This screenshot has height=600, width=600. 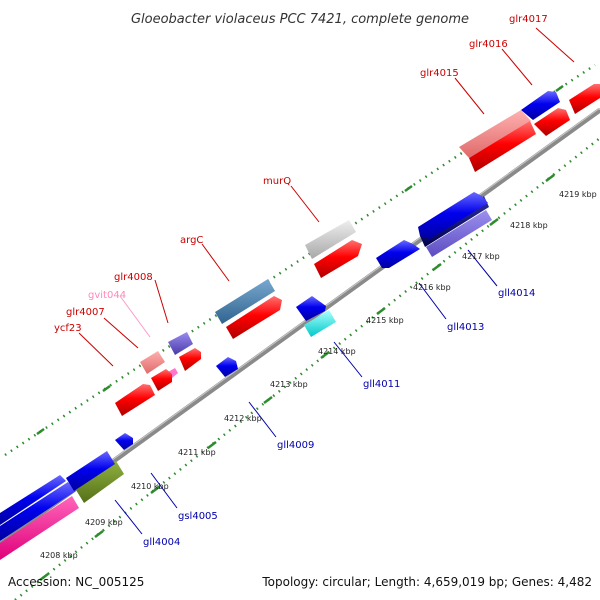 I want to click on accession-label: Accession: NC_005125, so click(x=76, y=582).